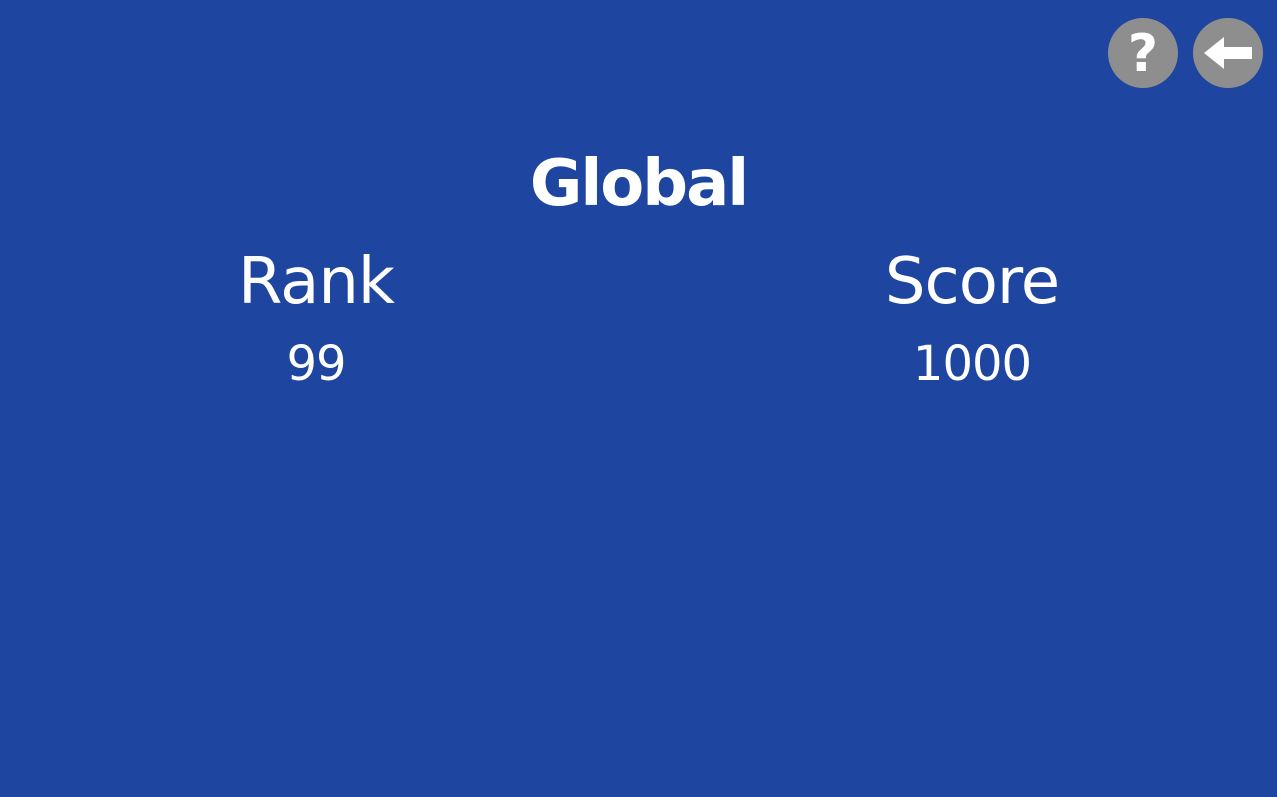 The height and width of the screenshot is (797, 1277). What do you see at coordinates (316, 364) in the screenshot?
I see `rank-value: 99` at bounding box center [316, 364].